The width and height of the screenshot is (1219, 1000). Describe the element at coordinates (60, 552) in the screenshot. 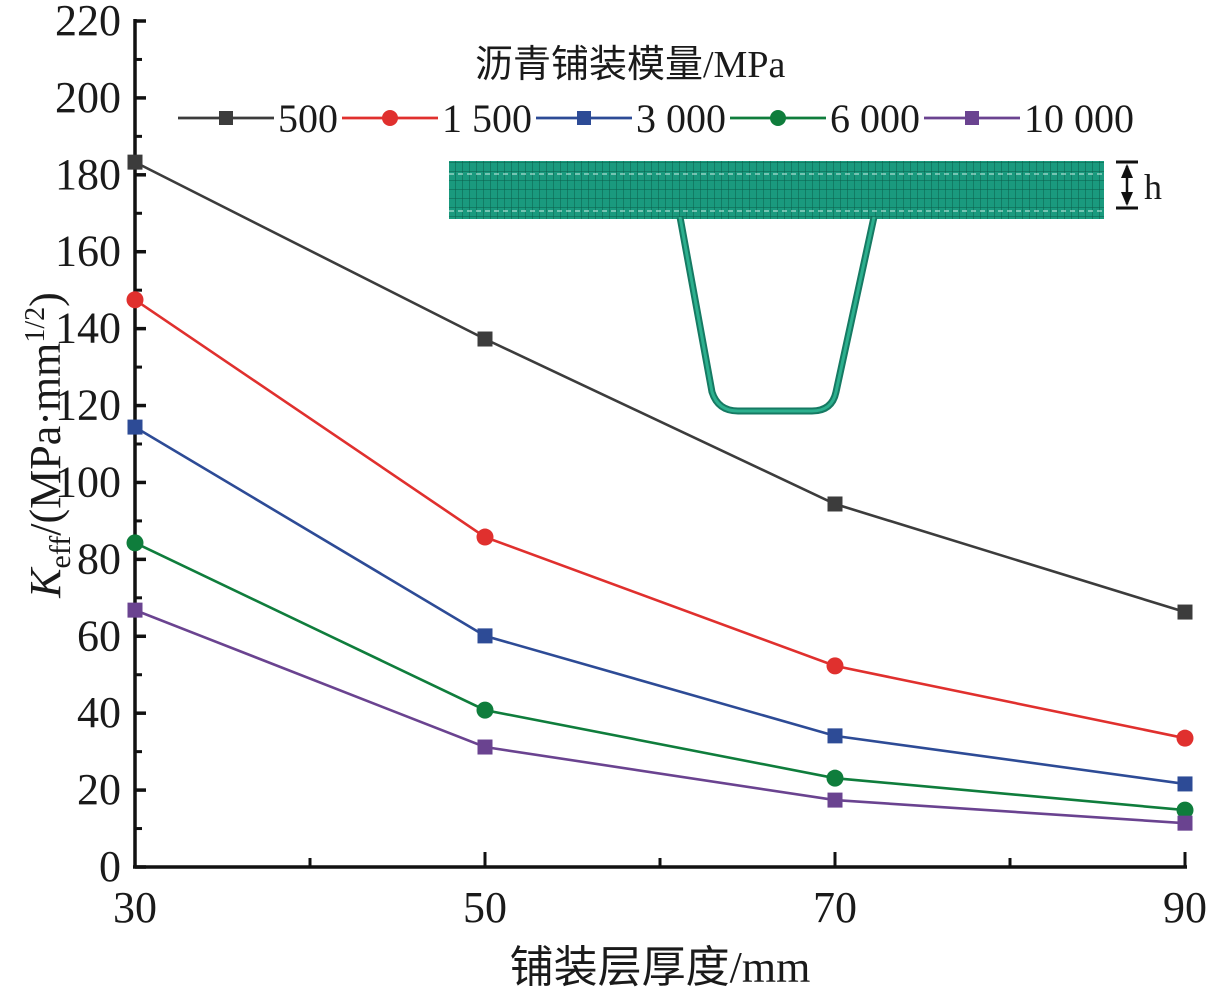

I see `y-axis-title-sub: eff` at that location.